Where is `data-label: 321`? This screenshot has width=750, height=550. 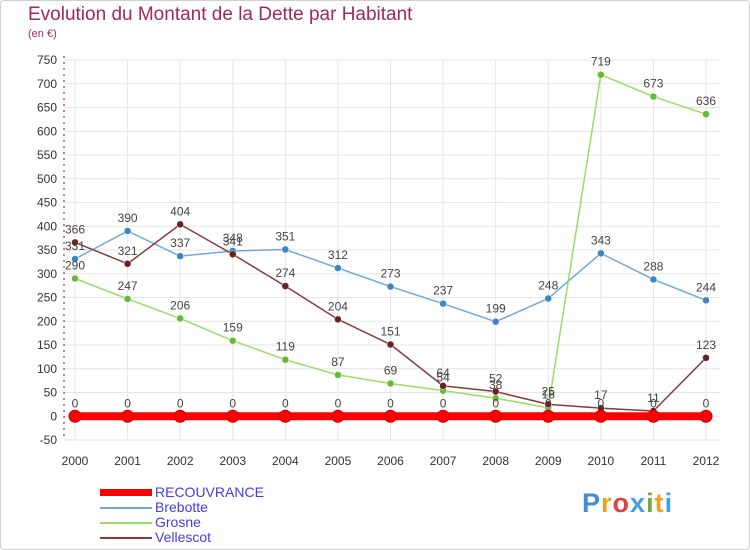 data-label: 321 is located at coordinates (128, 251).